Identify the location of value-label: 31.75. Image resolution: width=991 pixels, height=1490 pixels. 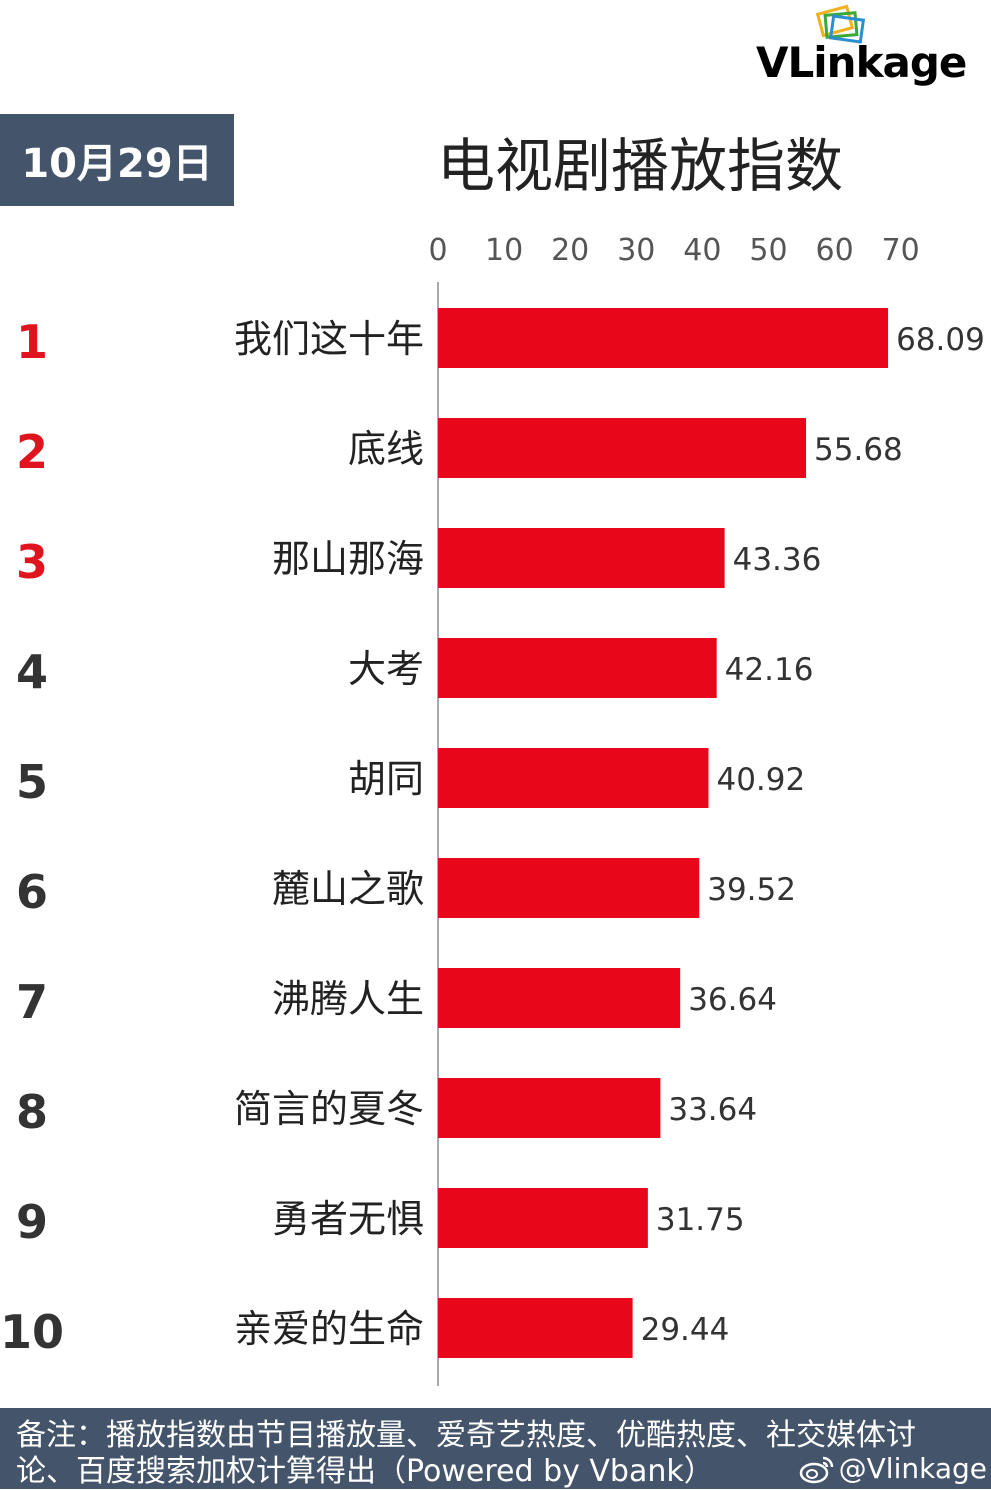
(700, 1220).